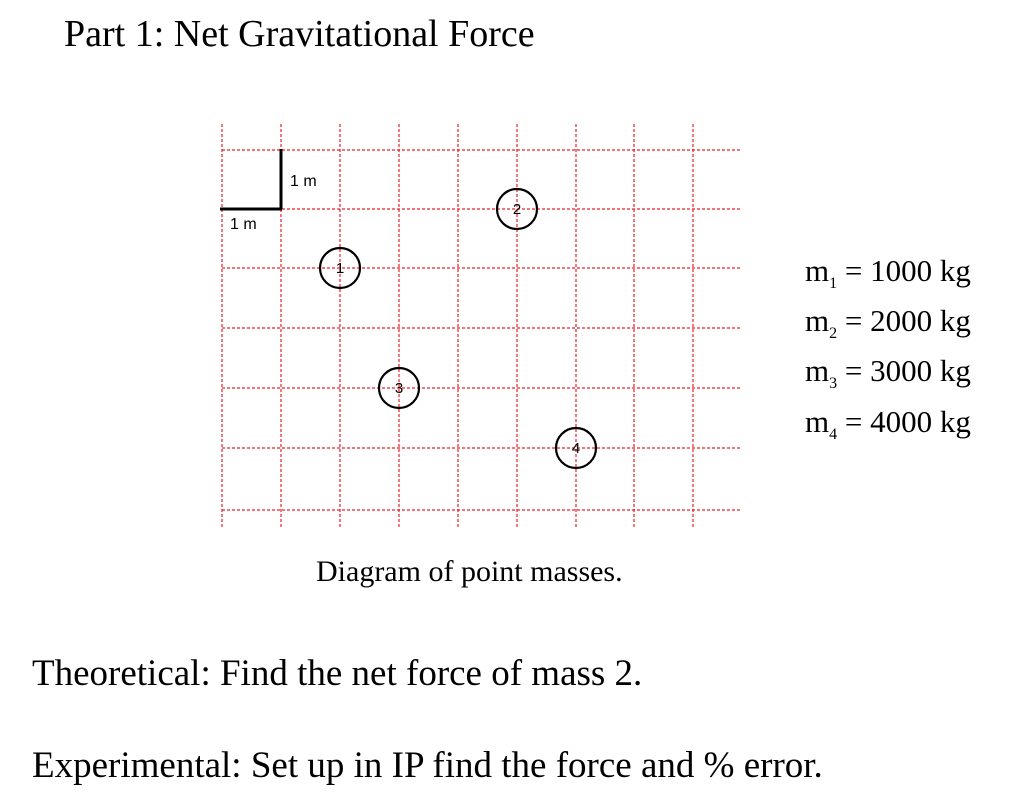  I want to click on mass-4-circle, so click(576, 448).